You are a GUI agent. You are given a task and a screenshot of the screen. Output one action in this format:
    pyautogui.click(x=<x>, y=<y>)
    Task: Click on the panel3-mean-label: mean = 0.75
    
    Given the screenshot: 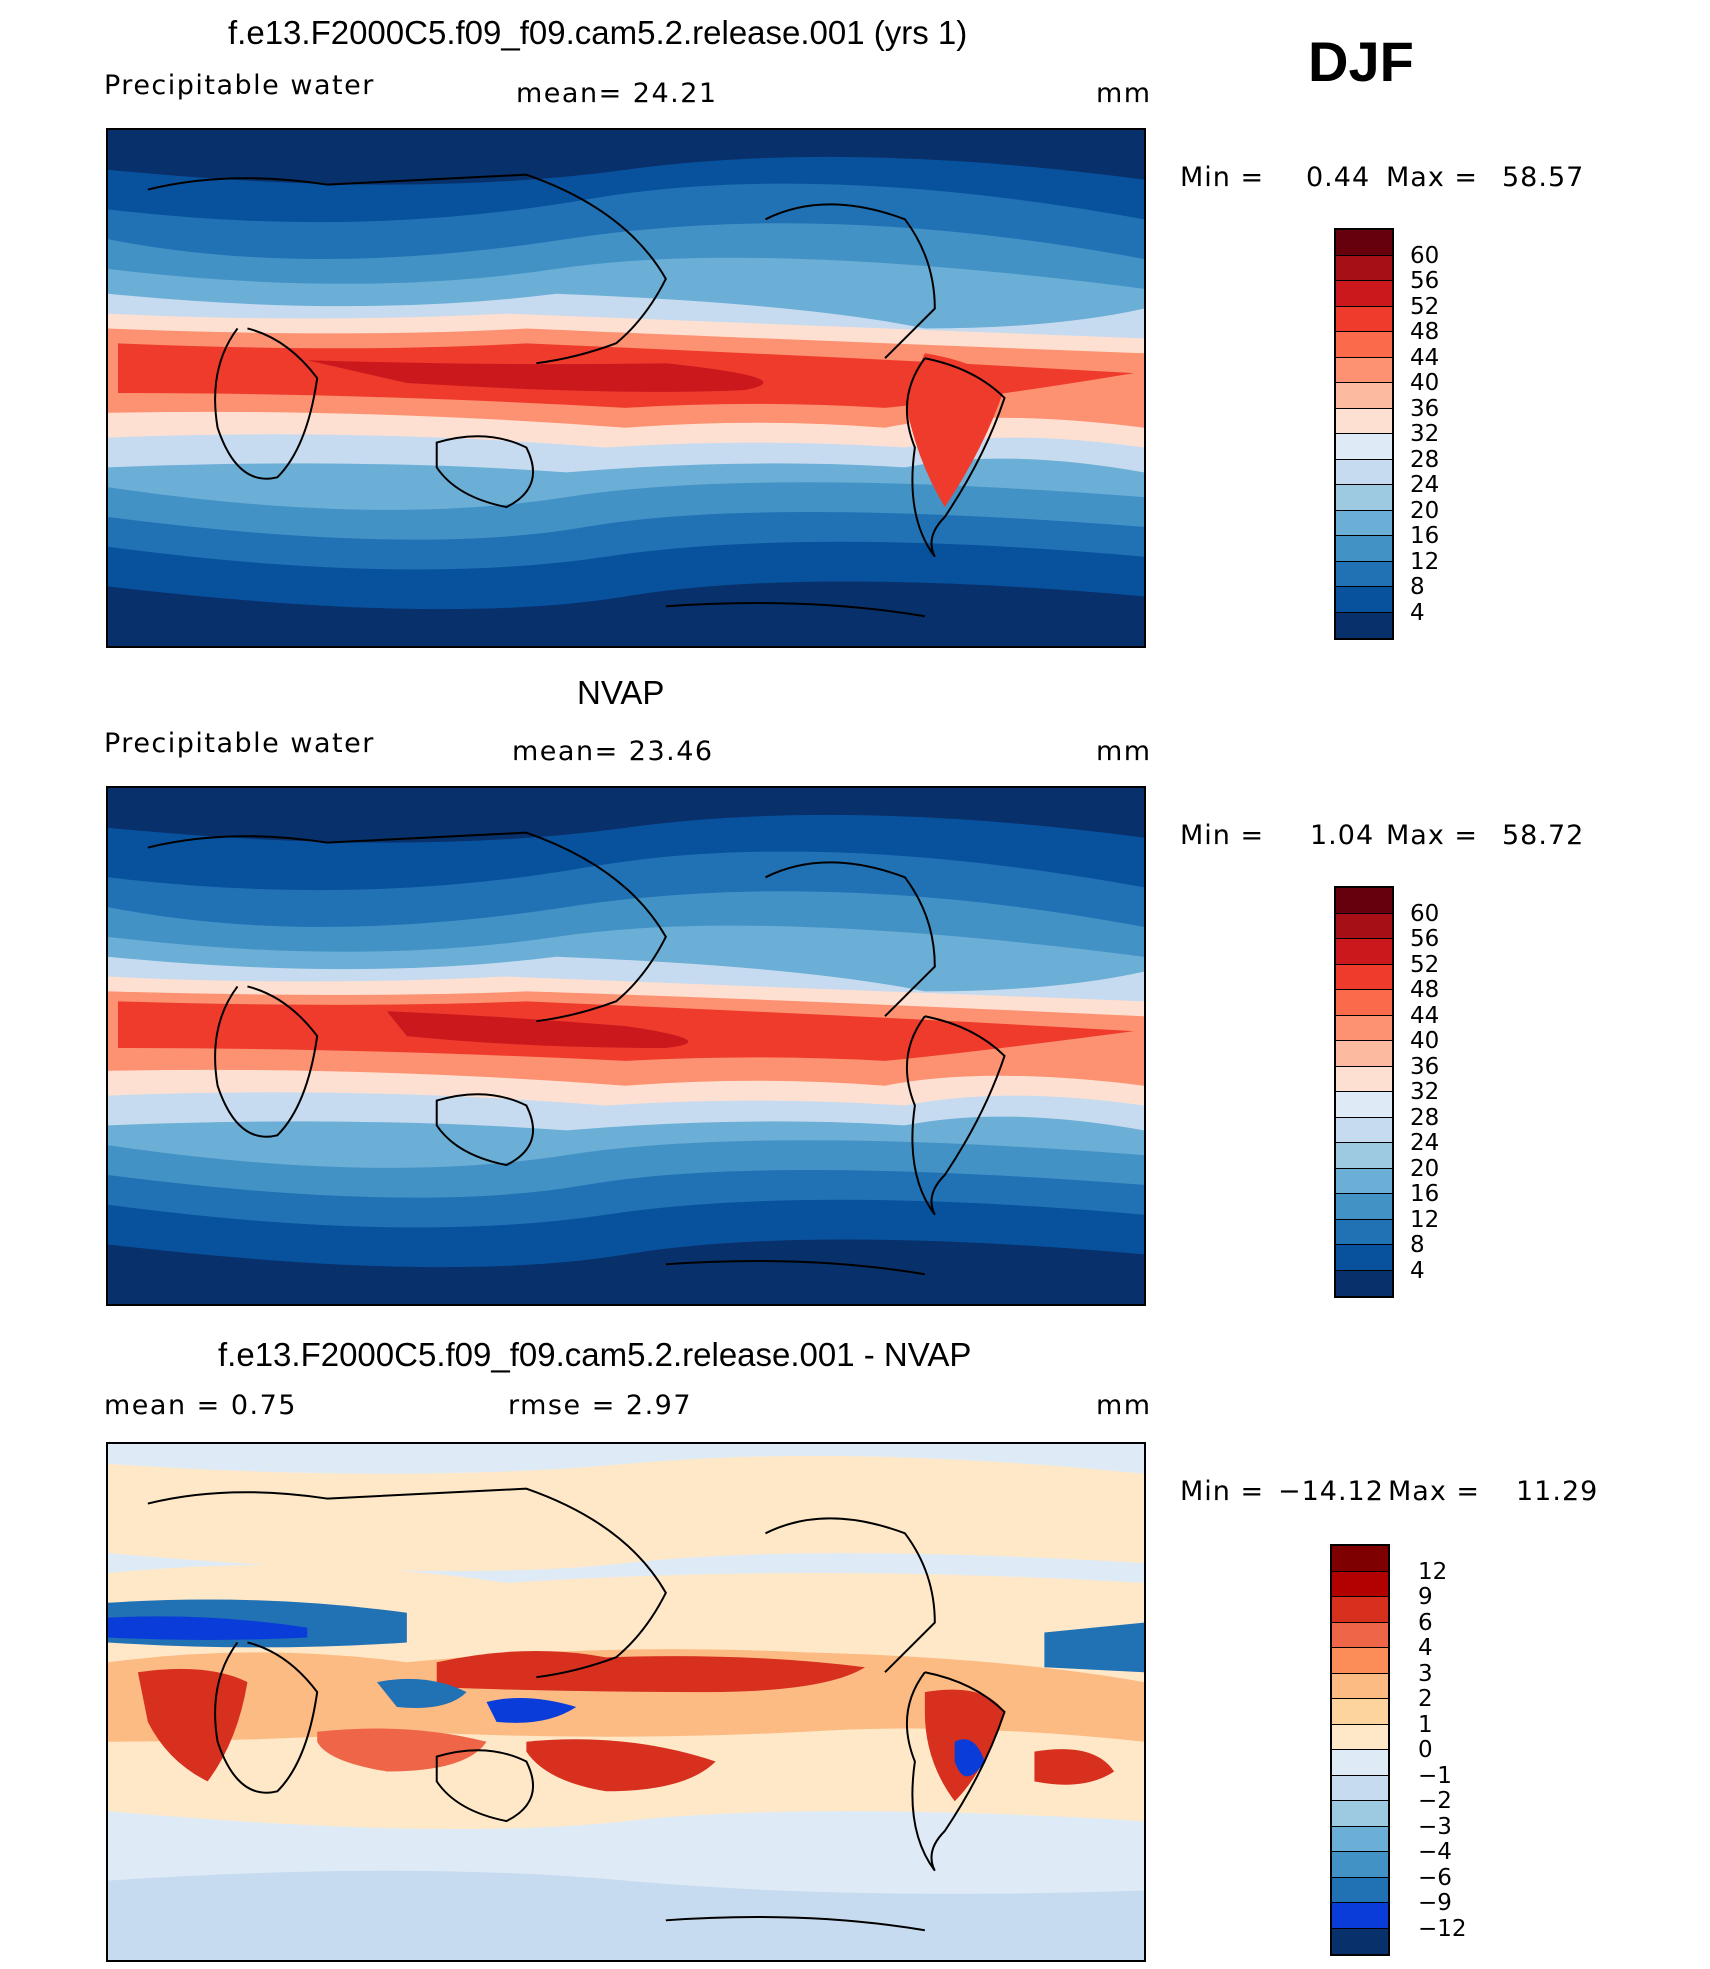 What is the action you would take?
    pyautogui.click(x=200, y=1405)
    